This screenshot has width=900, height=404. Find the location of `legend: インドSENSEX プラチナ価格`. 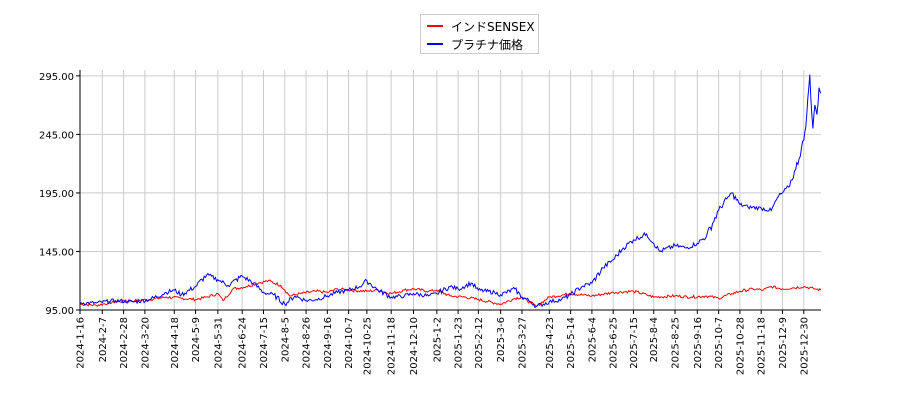

legend: インドSENSEX プラチナ価格 is located at coordinates (479, 34).